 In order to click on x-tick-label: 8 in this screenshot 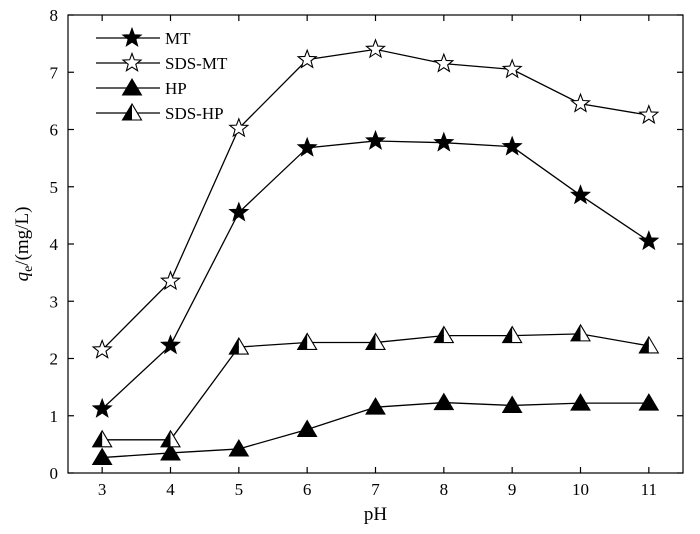, I will do `click(444, 489)`.